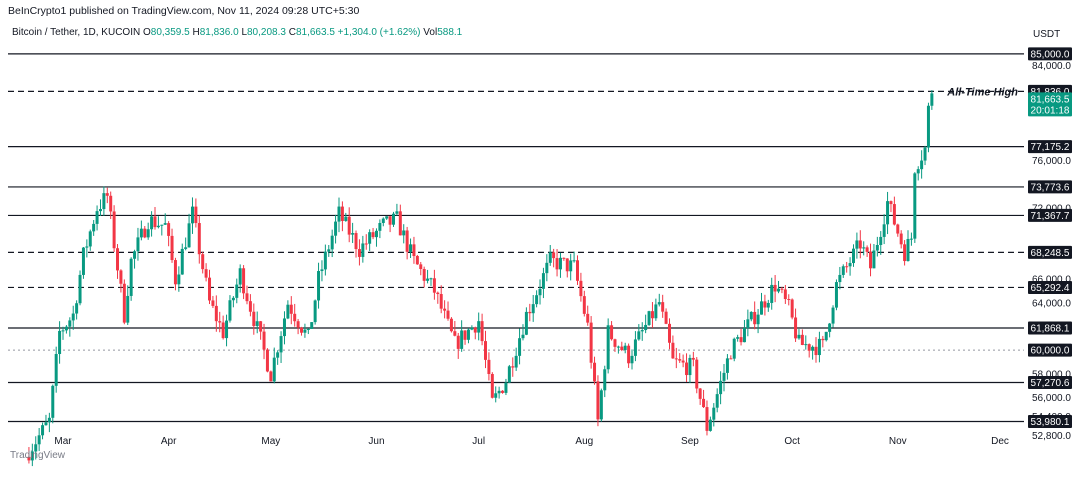 This screenshot has width=1080, height=480. What do you see at coordinates (1050, 54) in the screenshot?
I see `level-label-text: 85,000.0` at bounding box center [1050, 54].